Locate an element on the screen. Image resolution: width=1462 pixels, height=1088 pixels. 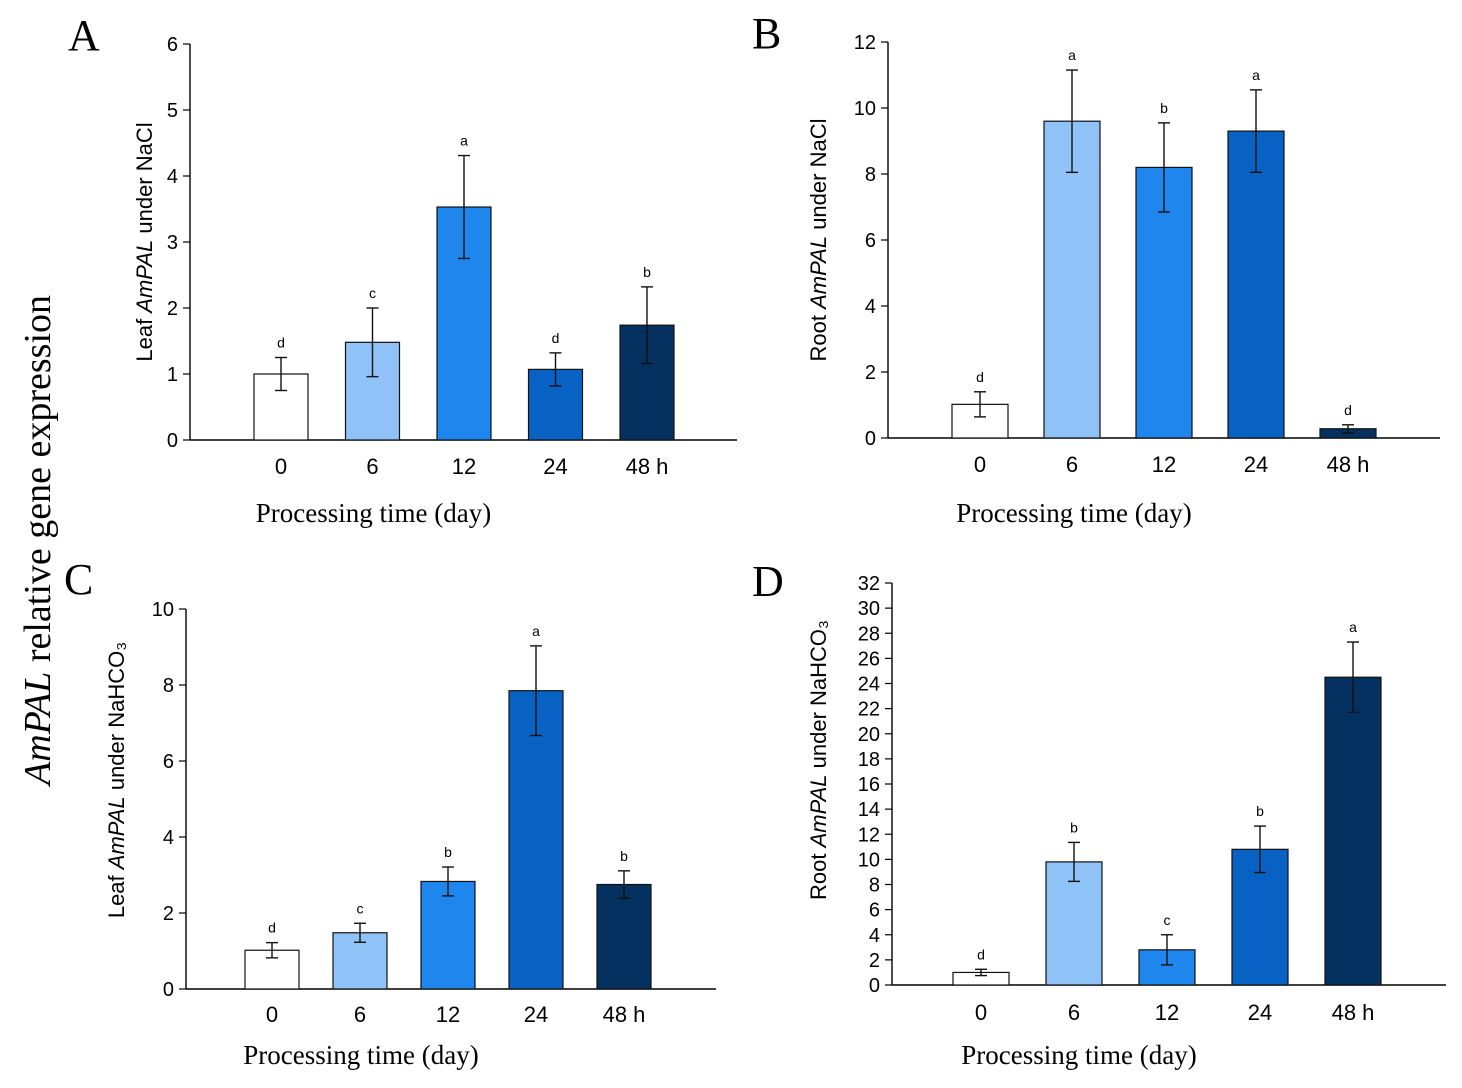
global-ylabel-gene: AmPAL is located at coordinates (38, 730).